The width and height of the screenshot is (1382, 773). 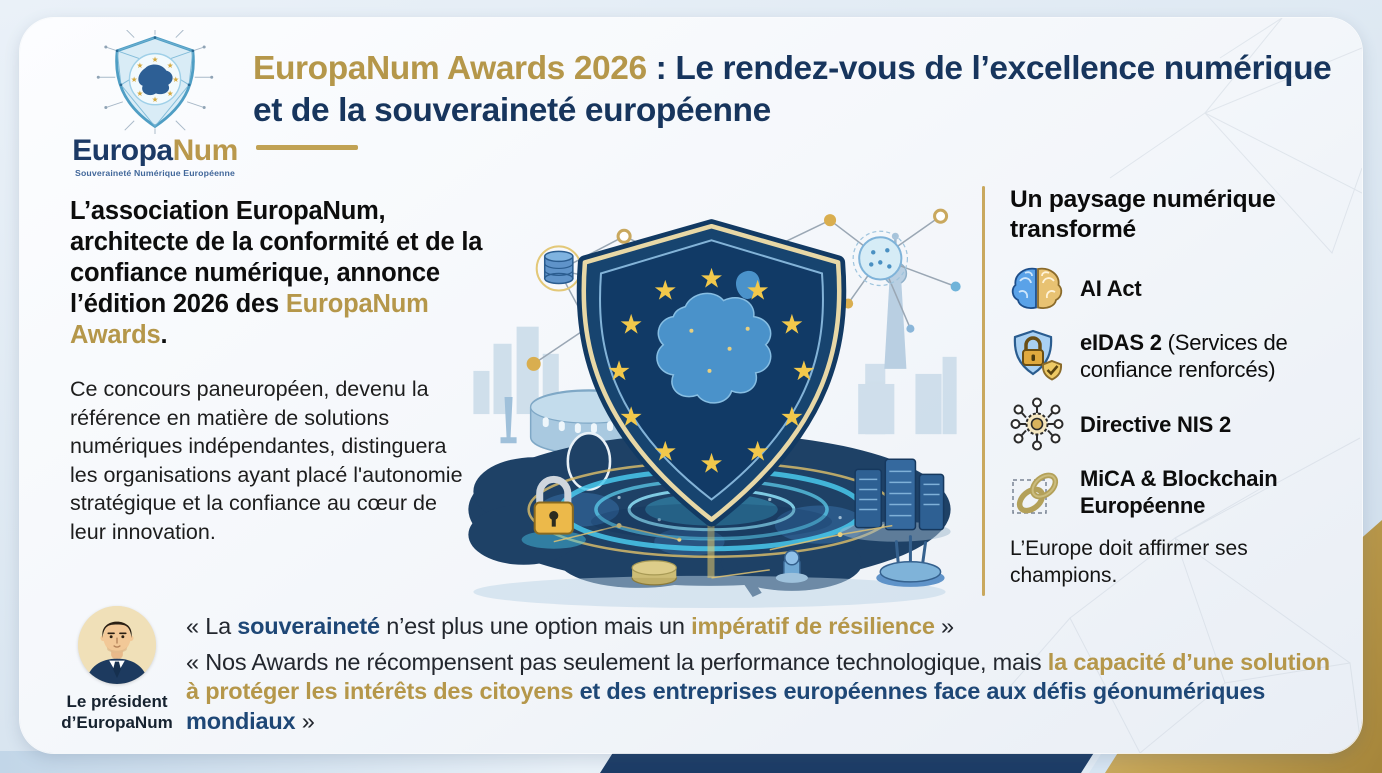 I want to click on title-gold-part: EuropaNum Awards 2026, so click(x=450, y=68).